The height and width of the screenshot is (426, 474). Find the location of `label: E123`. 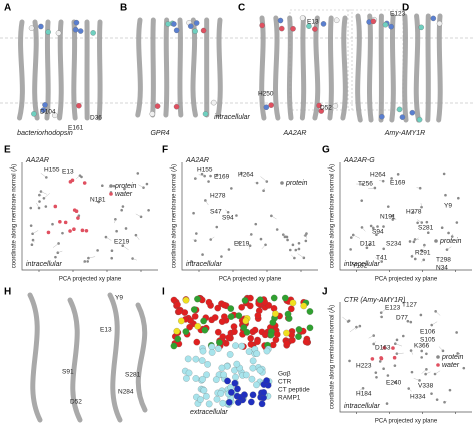

label: E123 is located at coordinates (393, 308).